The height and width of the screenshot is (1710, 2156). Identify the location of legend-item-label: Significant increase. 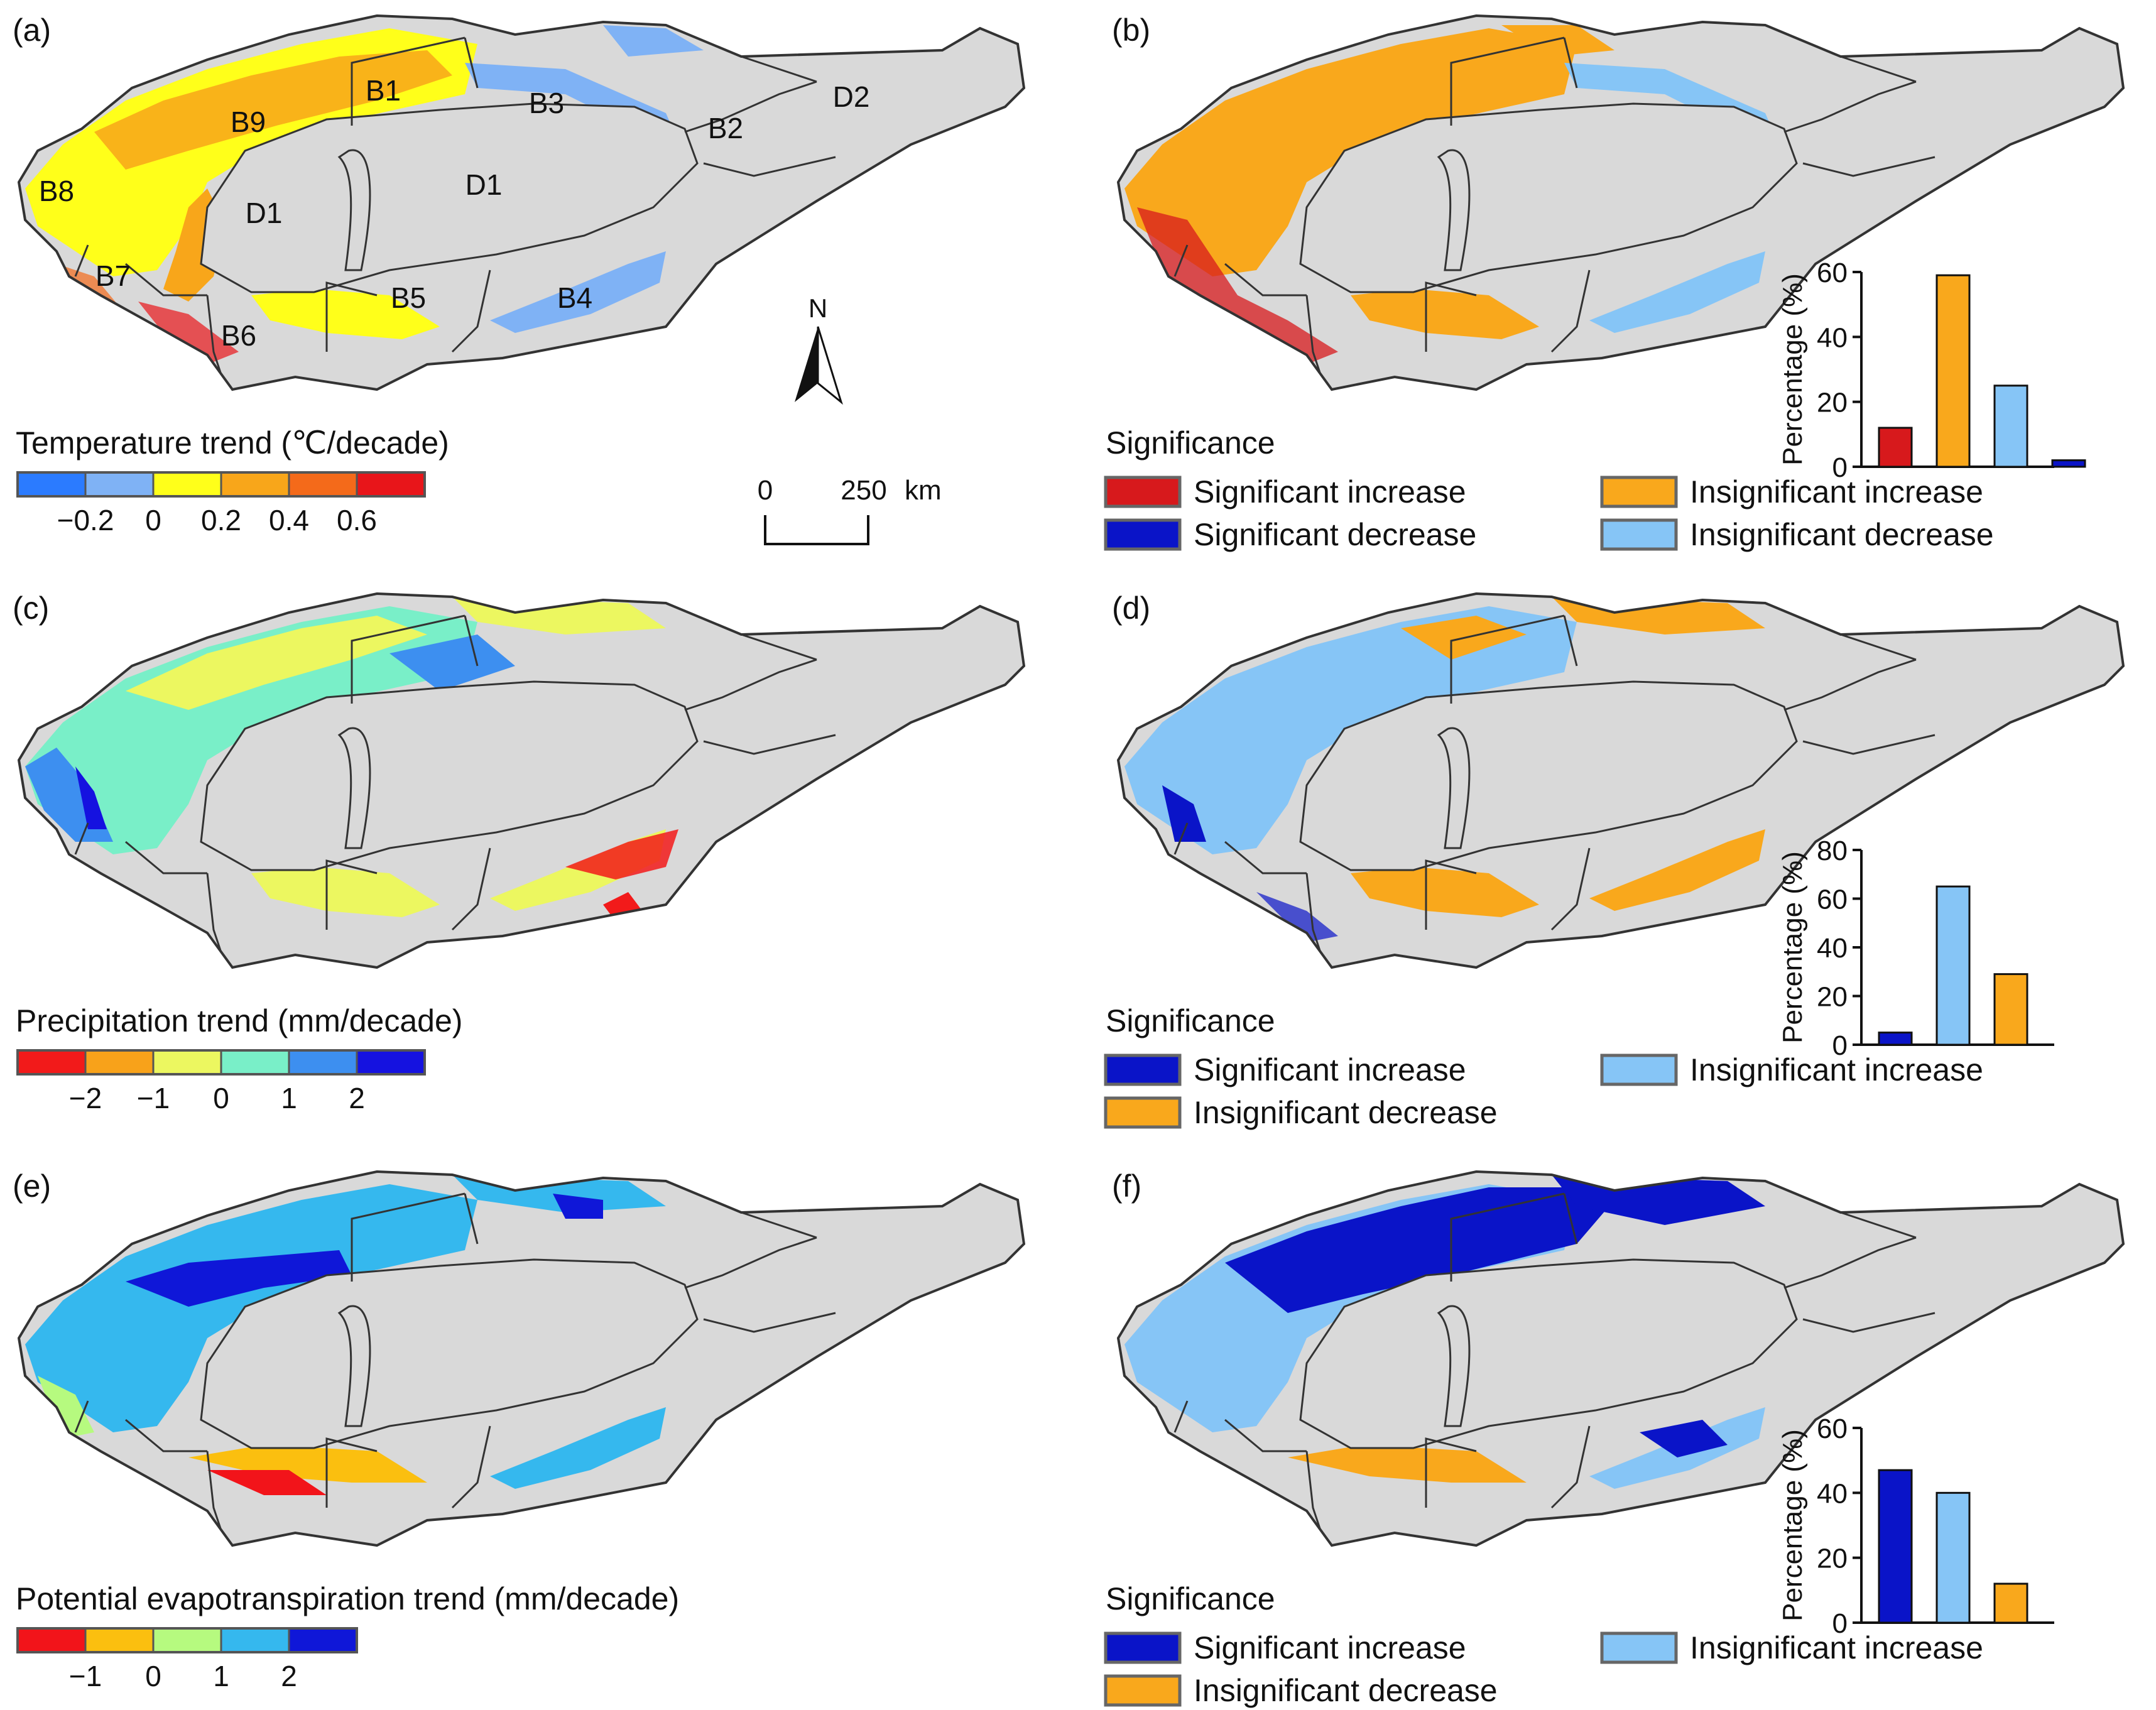
(1330, 1069).